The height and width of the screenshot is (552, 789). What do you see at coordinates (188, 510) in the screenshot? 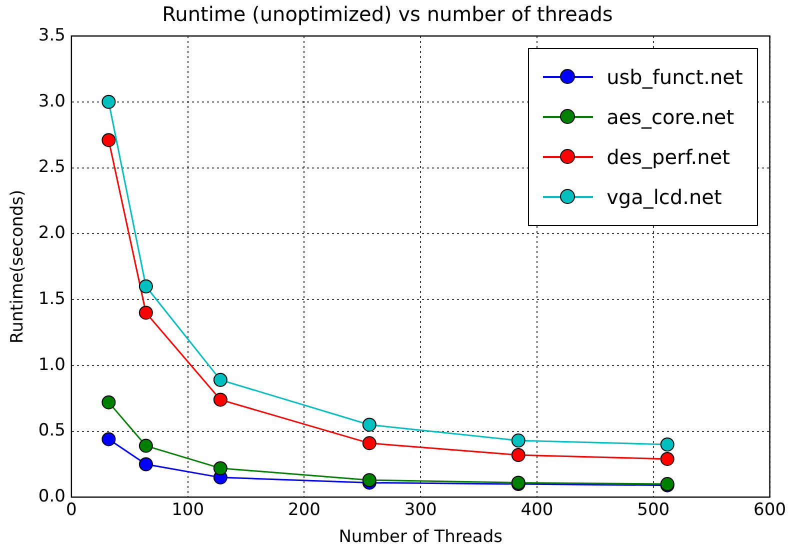
I see `x-tick-label: 100` at bounding box center [188, 510].